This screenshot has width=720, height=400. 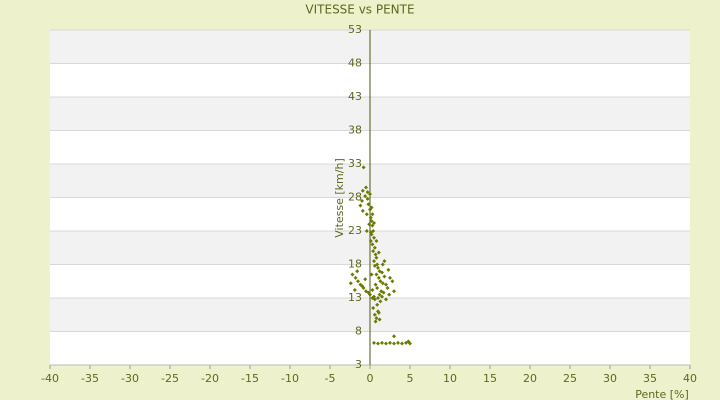 I want to click on x-tick-label: -20, so click(x=210, y=378).